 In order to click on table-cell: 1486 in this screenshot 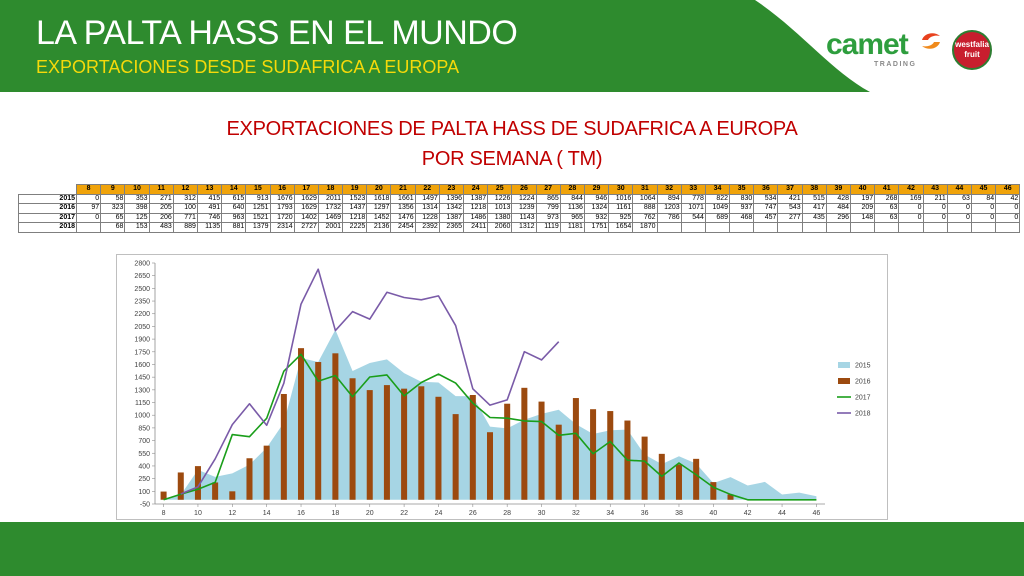, I will do `click(475, 217)`.